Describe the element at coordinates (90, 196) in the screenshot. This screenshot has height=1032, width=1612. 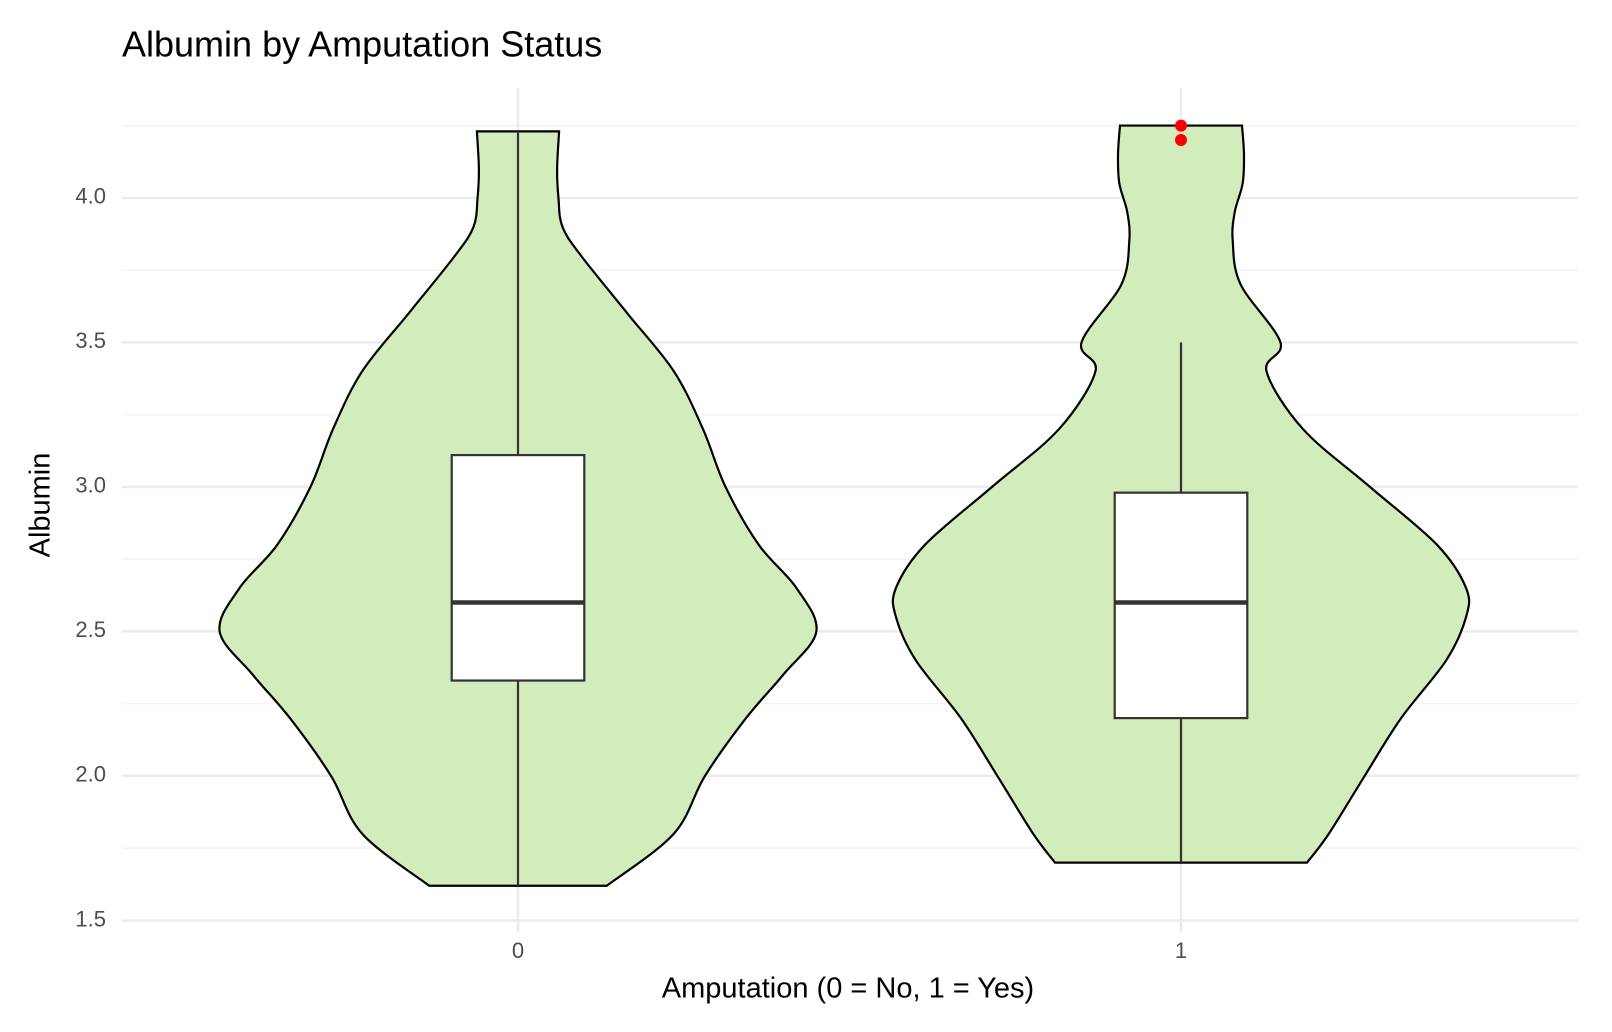
I see `y-tick-label: 4.0` at that location.